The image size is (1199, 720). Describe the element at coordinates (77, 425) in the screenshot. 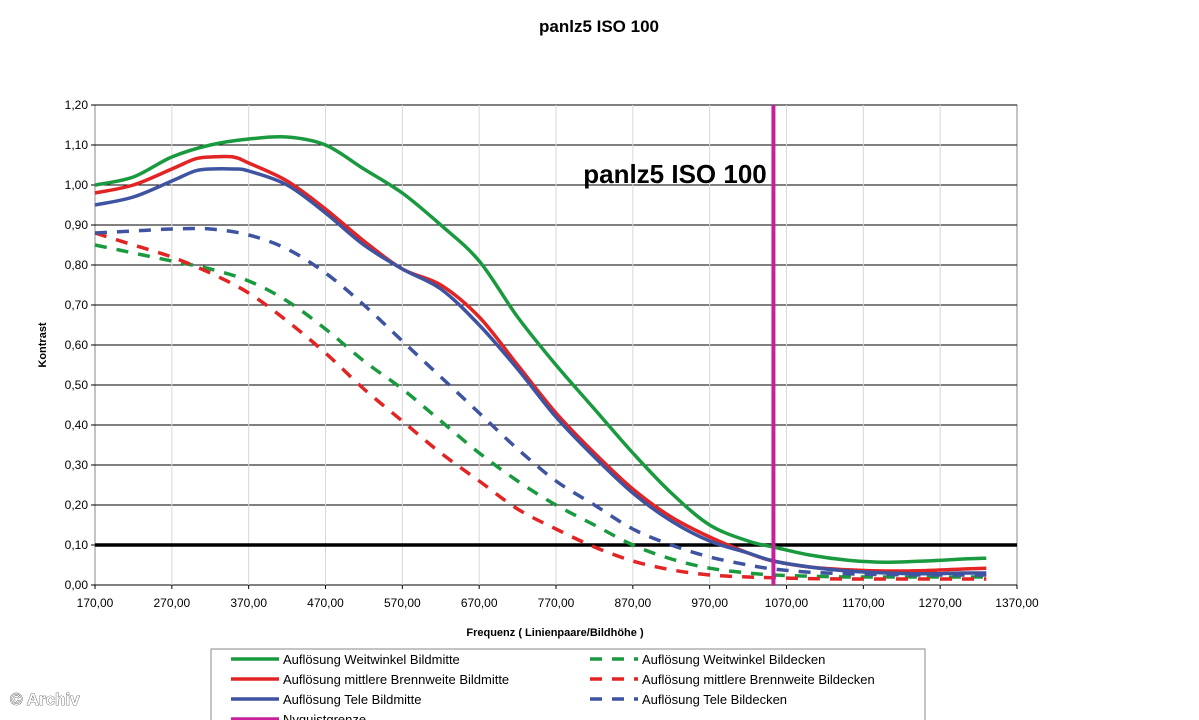

I see `y-tick-label: 0,40` at that location.